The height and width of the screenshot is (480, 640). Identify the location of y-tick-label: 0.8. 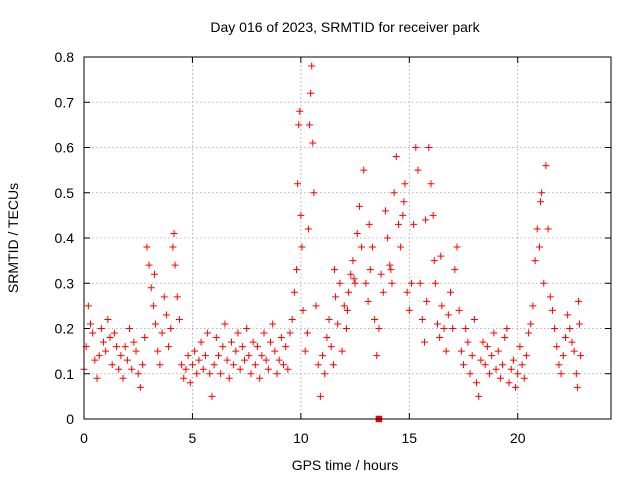
(65, 57).